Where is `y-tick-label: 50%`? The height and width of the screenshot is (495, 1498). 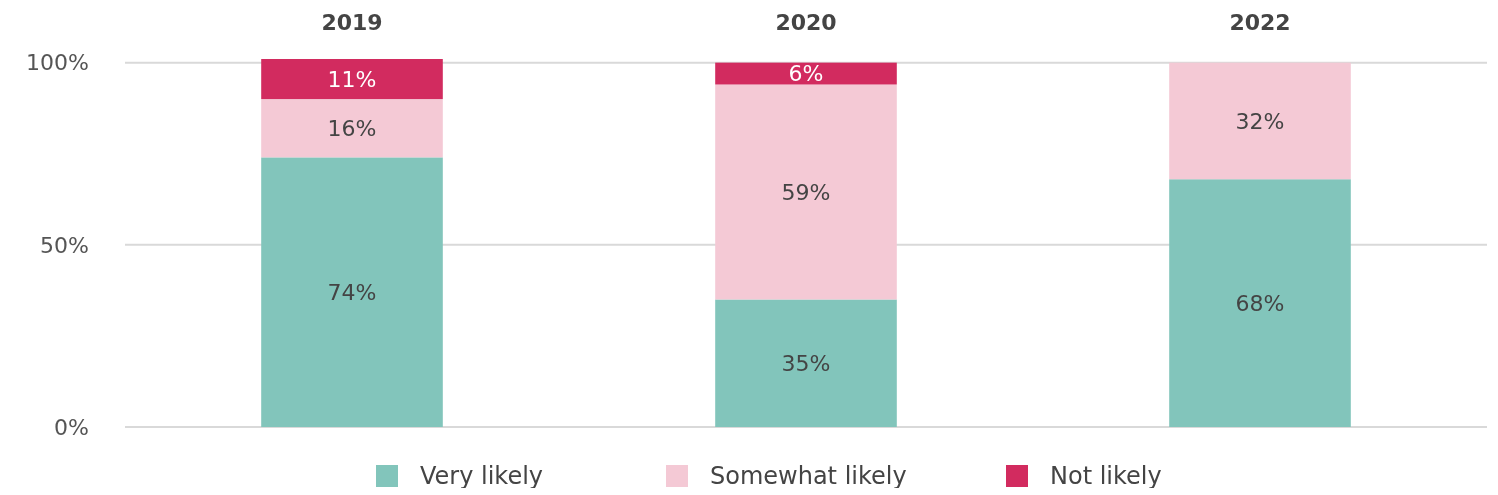 y-tick-label: 50% is located at coordinates (64, 245).